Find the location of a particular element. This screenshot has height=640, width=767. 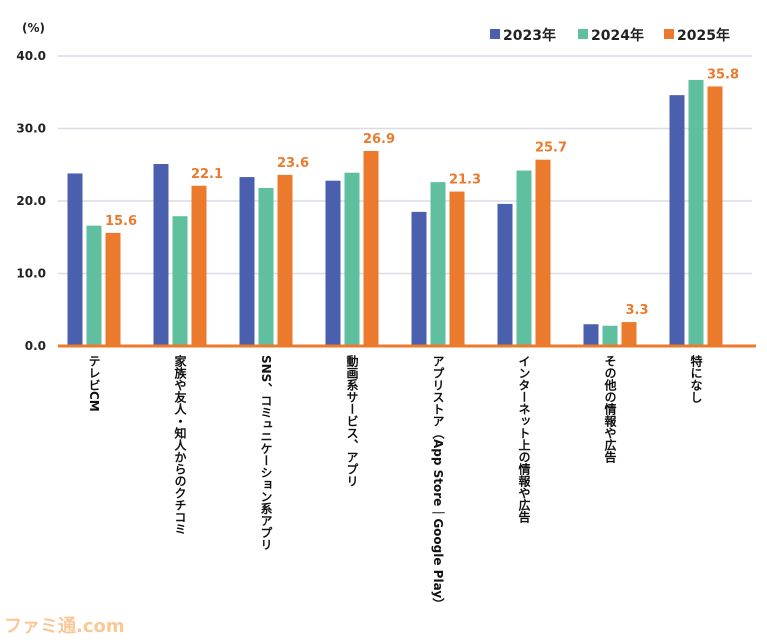

data-label: 35.8 is located at coordinates (723, 74).